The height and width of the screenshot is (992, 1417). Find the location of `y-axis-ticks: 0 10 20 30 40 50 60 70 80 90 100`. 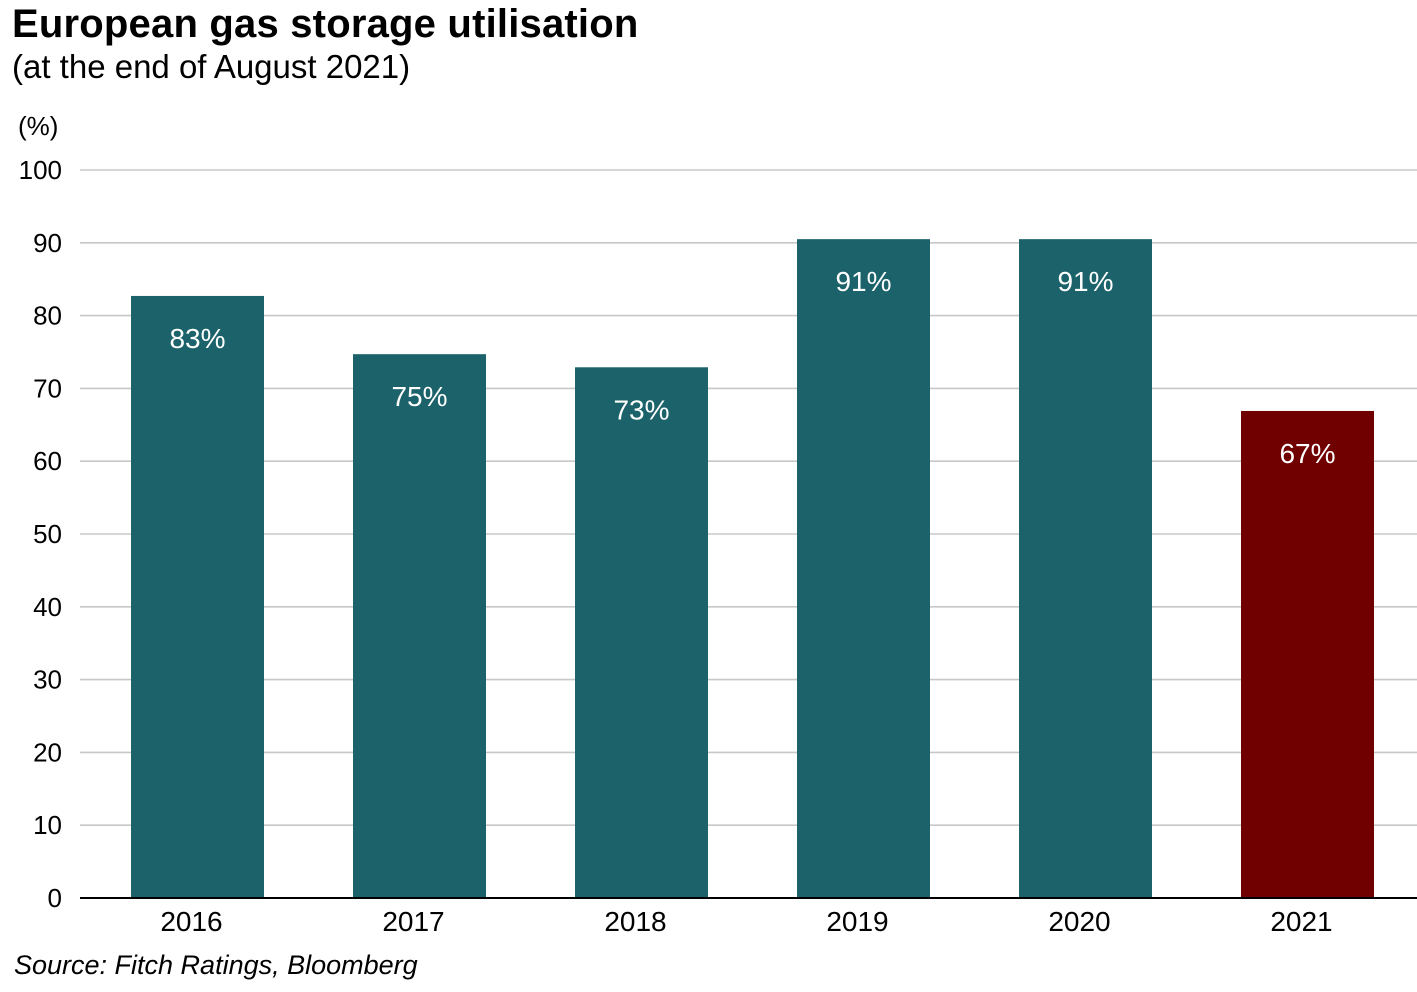

y-axis-ticks: 0 10 20 30 40 50 60 70 80 90 100 is located at coordinates (40, 534).